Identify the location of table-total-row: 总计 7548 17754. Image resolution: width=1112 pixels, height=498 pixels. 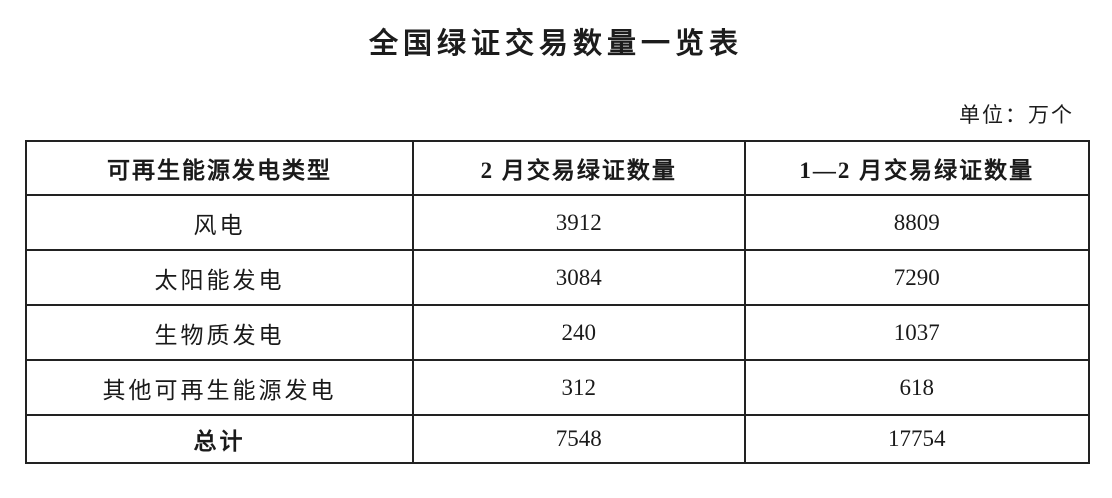
(558, 439).